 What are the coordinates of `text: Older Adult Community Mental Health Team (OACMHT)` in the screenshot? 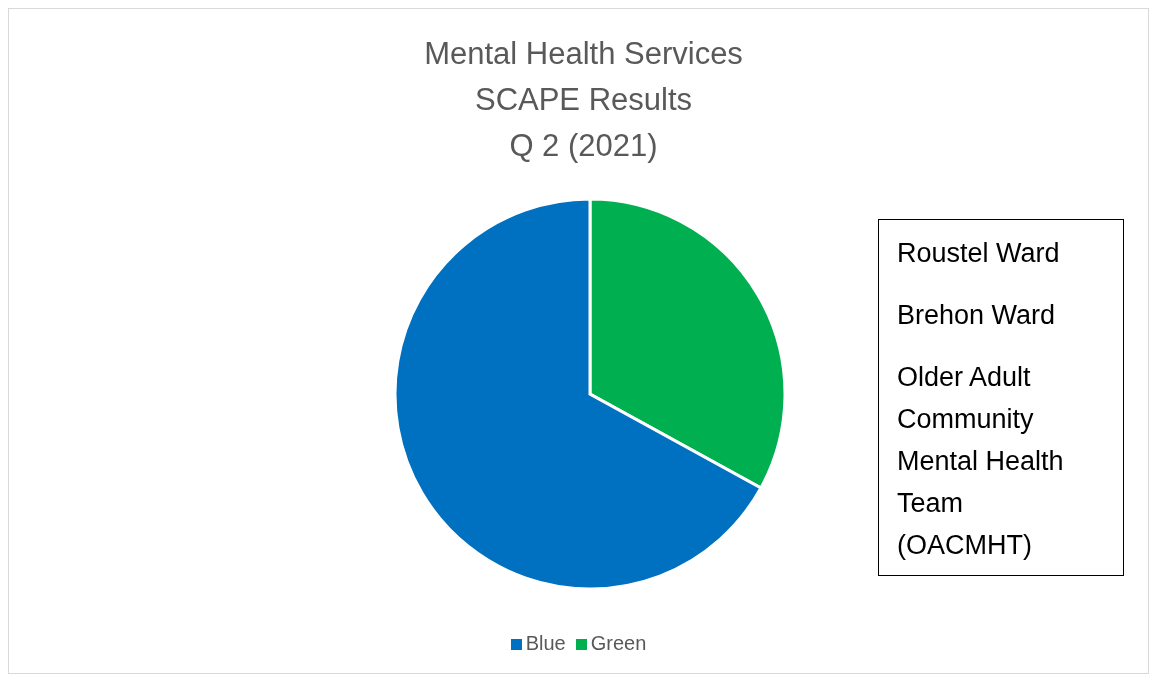 It's located at (981, 461).